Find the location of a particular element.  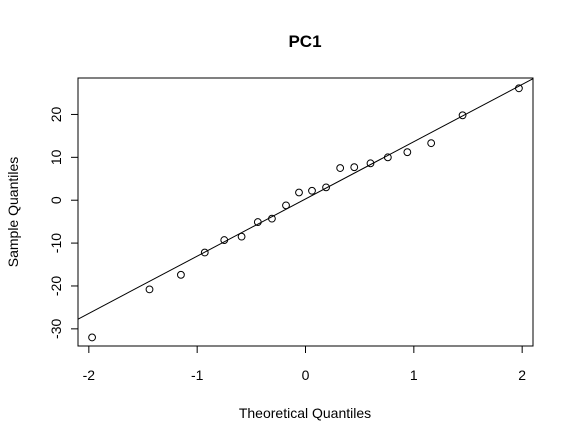

y-axis: -30 -20 -10 0 10 20 is located at coordinates (63, 222).